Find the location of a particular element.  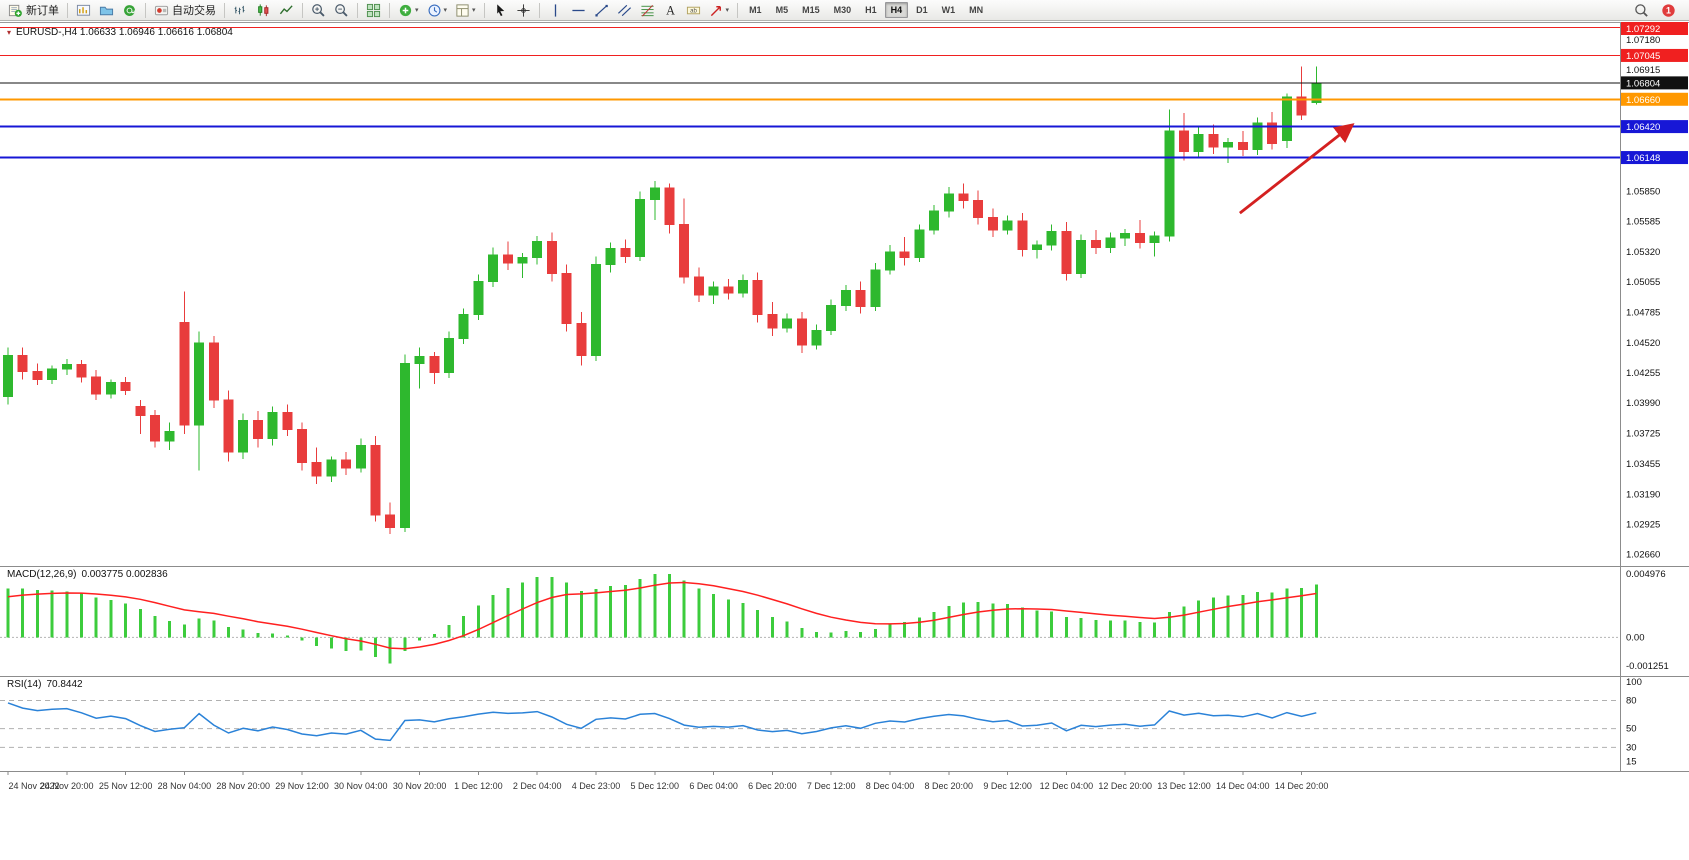

trendline-button is located at coordinates (601, 10).